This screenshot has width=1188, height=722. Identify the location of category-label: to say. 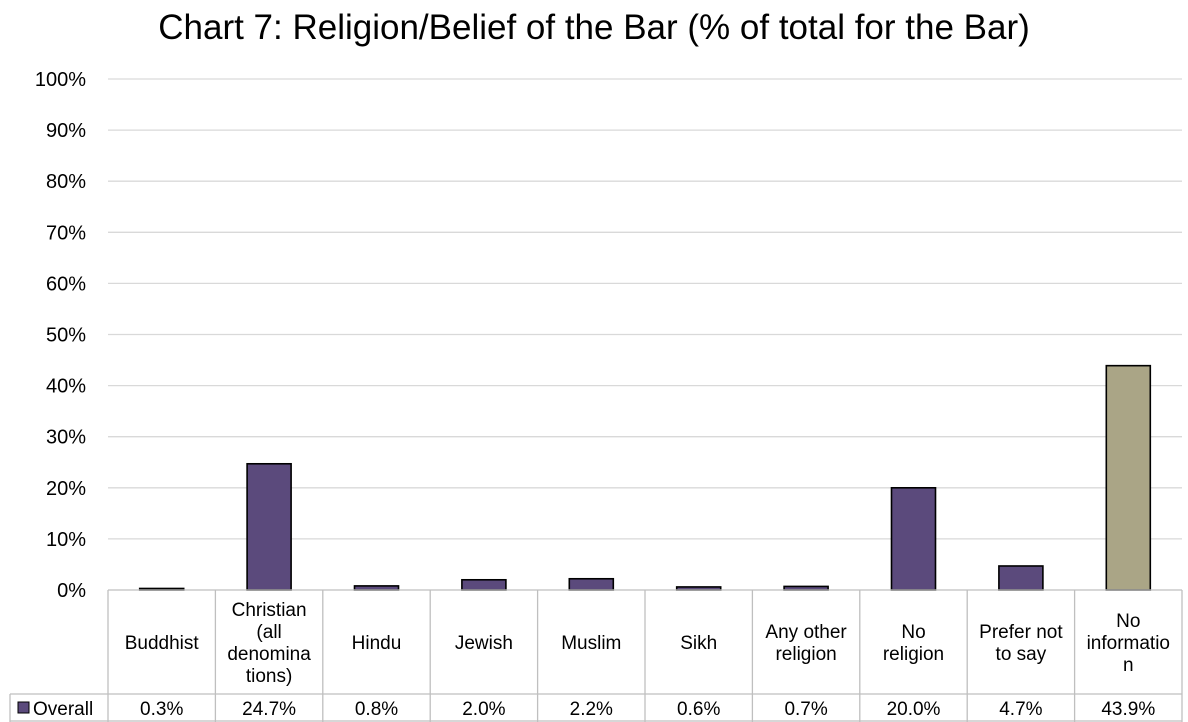
(1021, 654).